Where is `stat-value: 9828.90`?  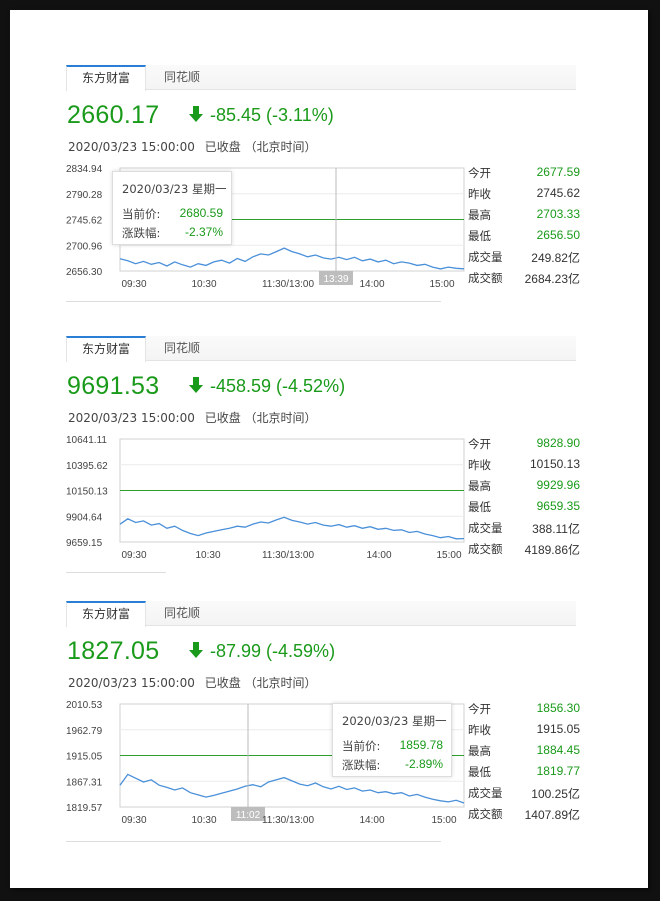
stat-value: 9828.90 is located at coordinates (558, 443).